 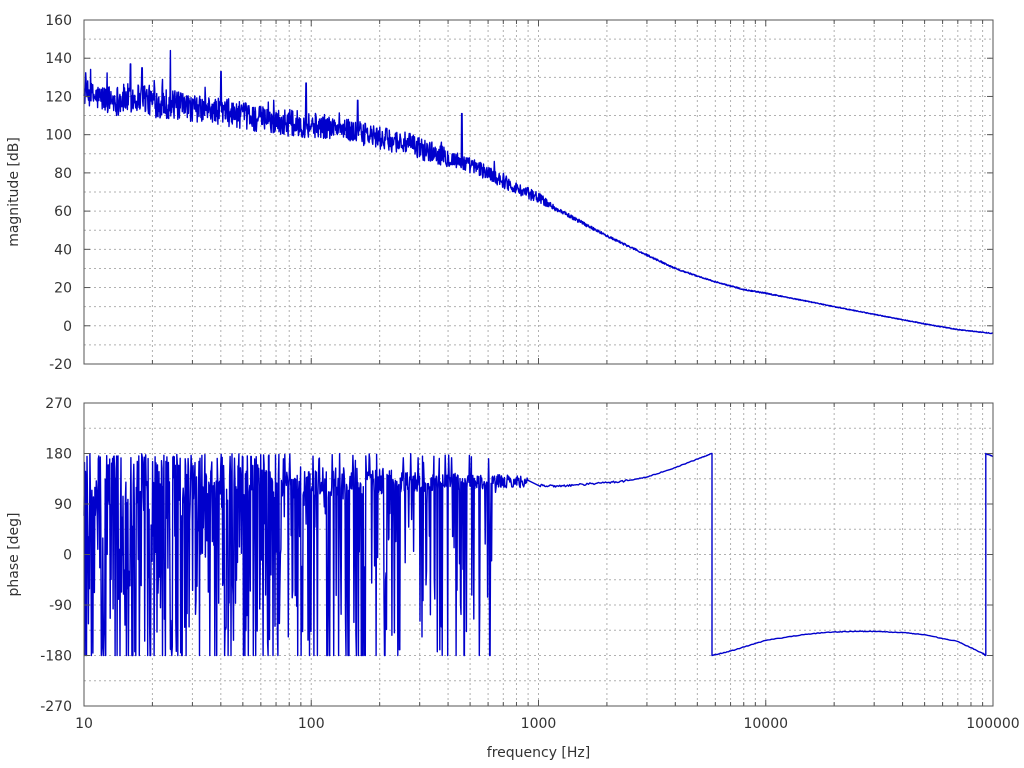 I want to click on y-tick-label: 140, so click(x=58, y=59).